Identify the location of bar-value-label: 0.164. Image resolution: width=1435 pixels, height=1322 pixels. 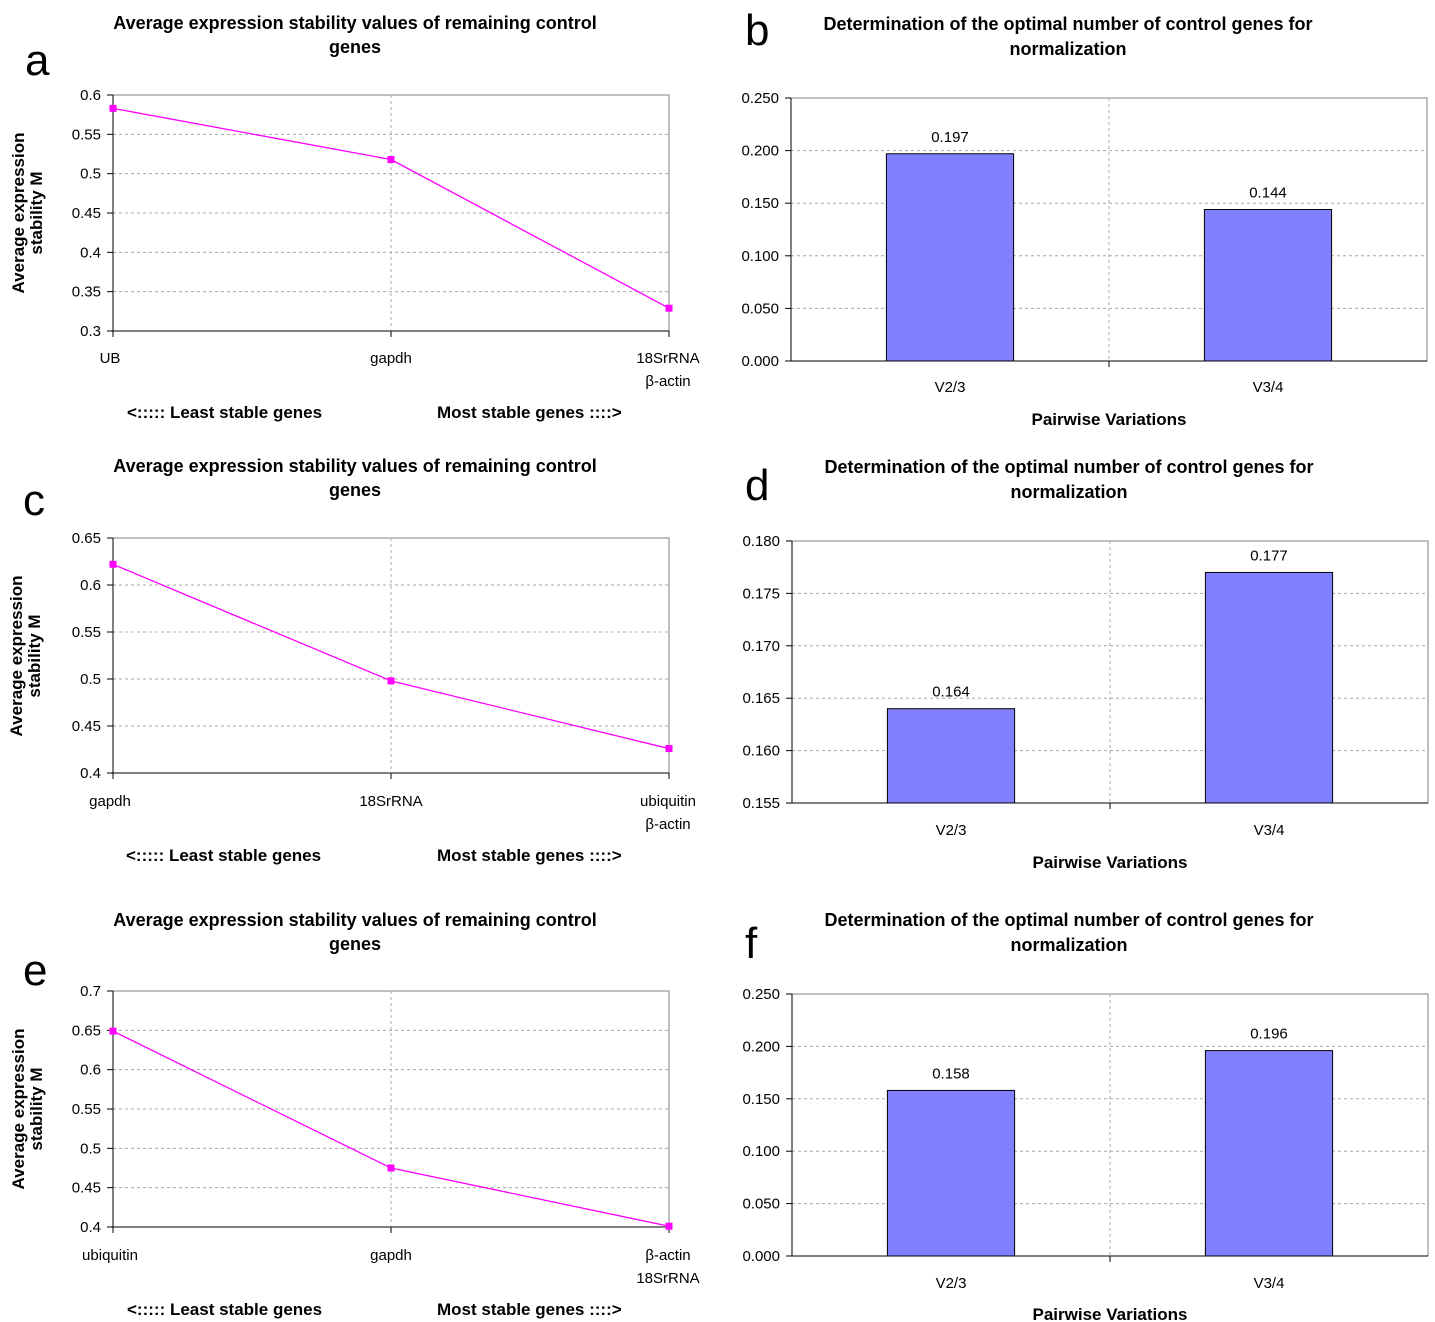
(951, 692).